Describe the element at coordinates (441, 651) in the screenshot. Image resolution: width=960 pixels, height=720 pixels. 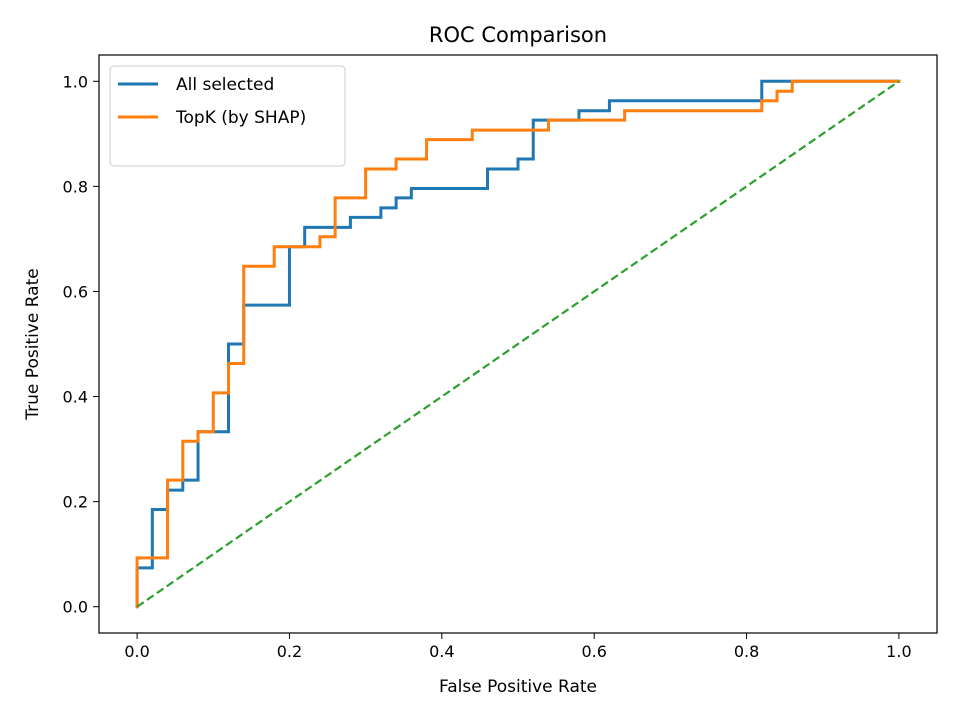
I see `x-tick-label: 0.4` at that location.